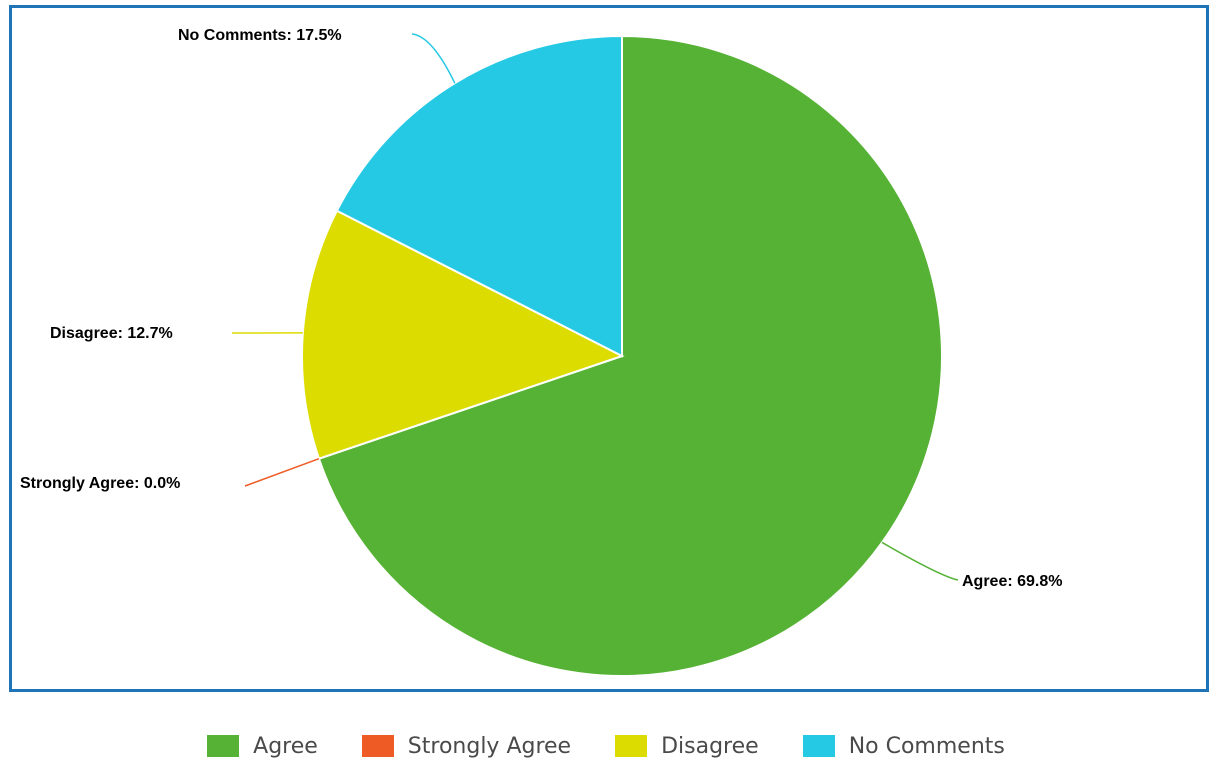 This screenshot has width=1212, height=771. I want to click on legend-item-no-comments: No Comments, so click(903, 746).